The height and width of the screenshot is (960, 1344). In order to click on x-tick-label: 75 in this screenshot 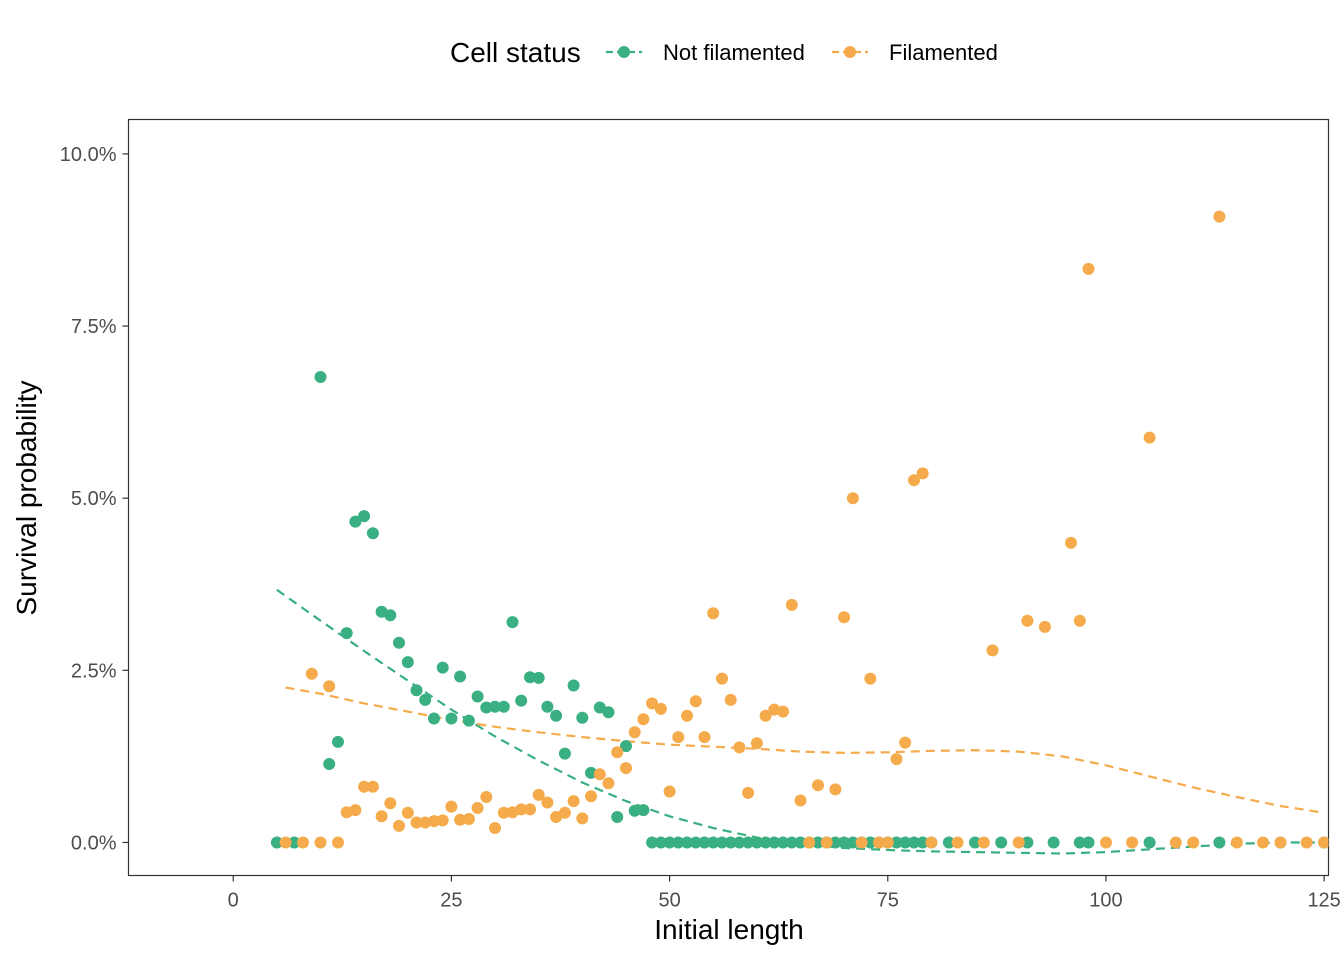, I will do `click(888, 901)`.